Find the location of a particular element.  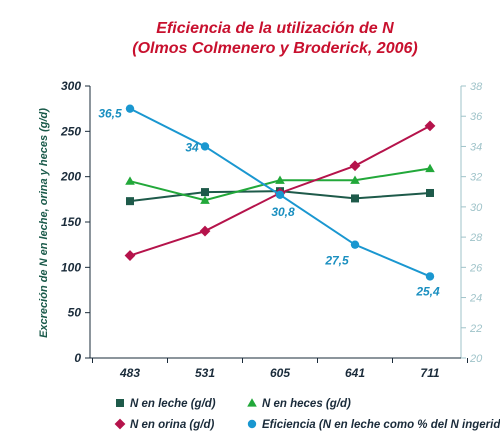

legend-item-3: N en orina (g/d) is located at coordinates (164, 424).